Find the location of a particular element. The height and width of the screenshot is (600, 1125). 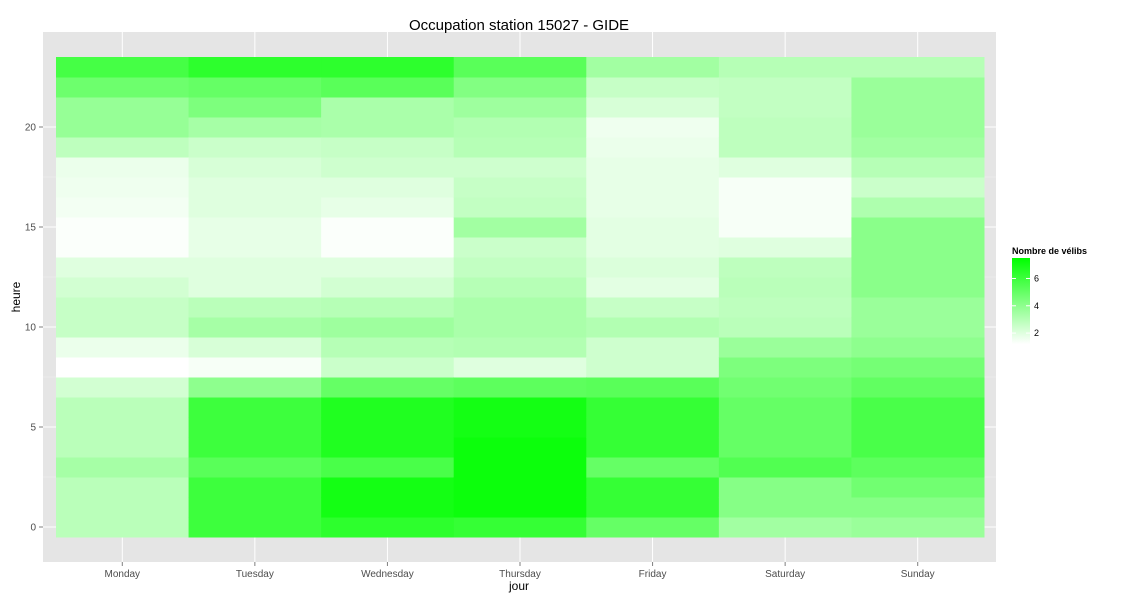

legend-tick-label: 2 is located at coordinates (1036, 333).